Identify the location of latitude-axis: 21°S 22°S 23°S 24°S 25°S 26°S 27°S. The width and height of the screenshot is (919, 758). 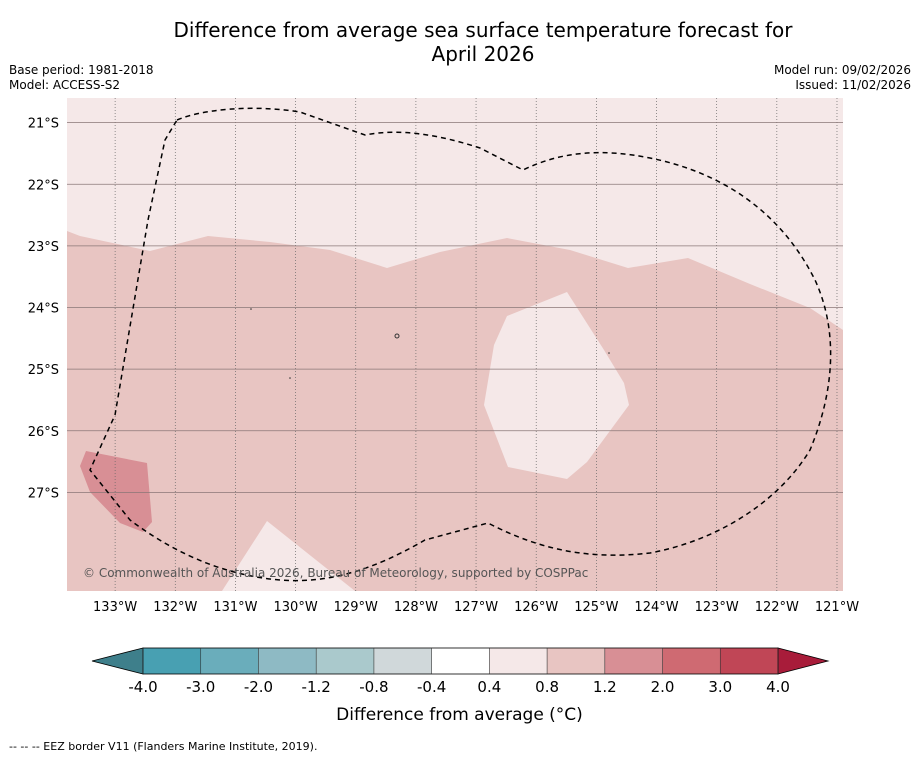
(43, 309).